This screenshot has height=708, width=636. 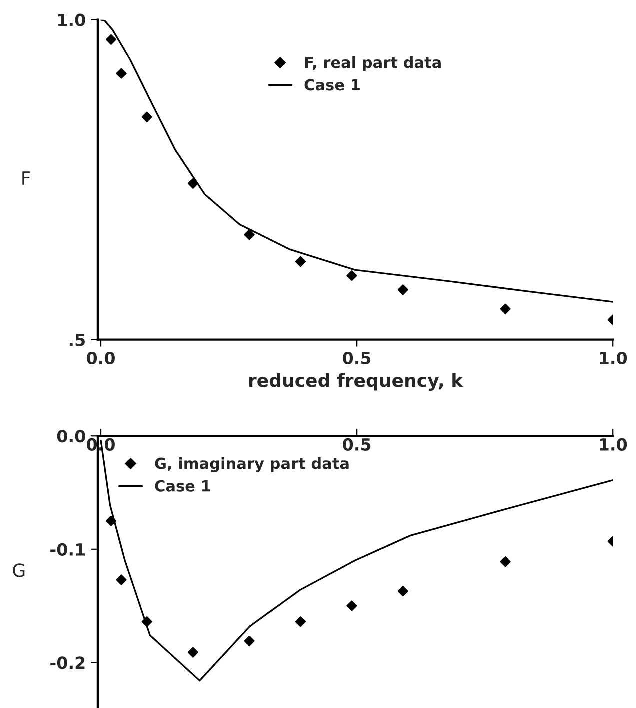 I want to click on y-axis-title: G, so click(x=19, y=571).